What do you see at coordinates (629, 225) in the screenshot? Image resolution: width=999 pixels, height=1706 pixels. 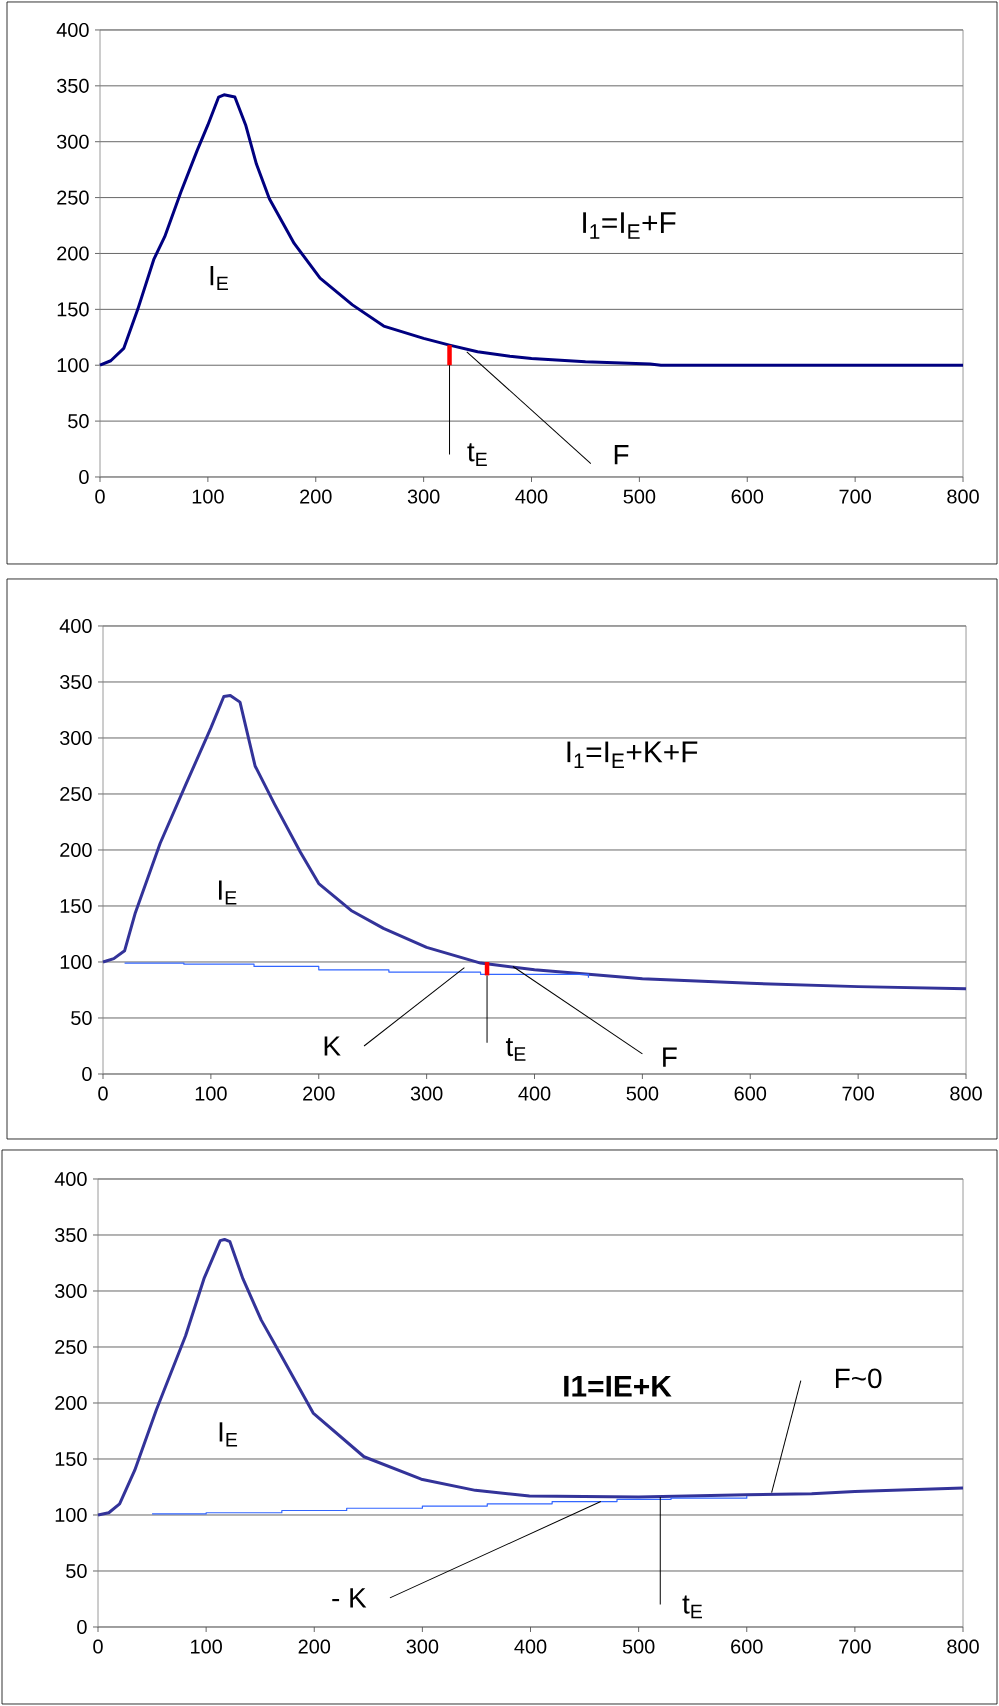 I see `text: I$_{1}$=I$_{E}$+F` at bounding box center [629, 225].